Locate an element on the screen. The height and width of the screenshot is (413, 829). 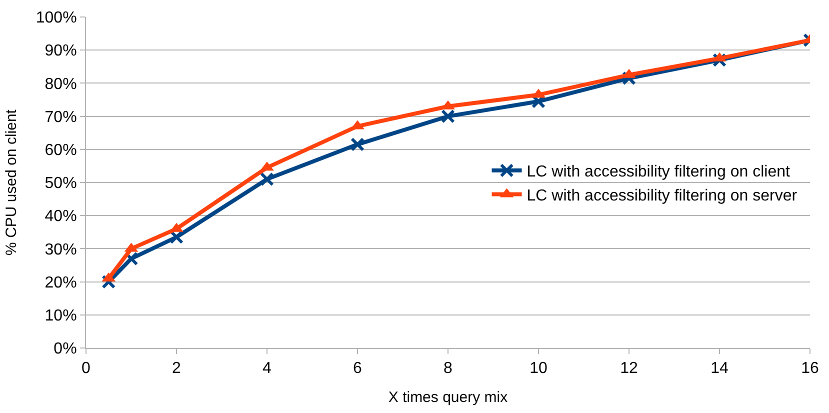
y-axis-title: % CPU used on client is located at coordinates (11, 182).